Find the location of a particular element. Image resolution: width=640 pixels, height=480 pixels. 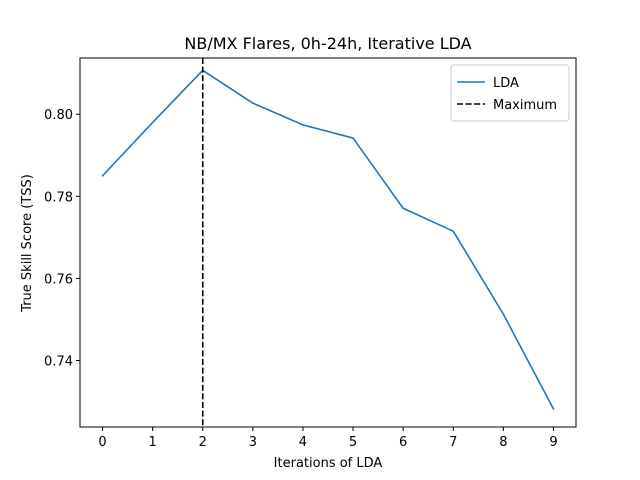

chart-title: NB/MX Flares, 0h-24h, Iterative LDA is located at coordinates (327, 43).